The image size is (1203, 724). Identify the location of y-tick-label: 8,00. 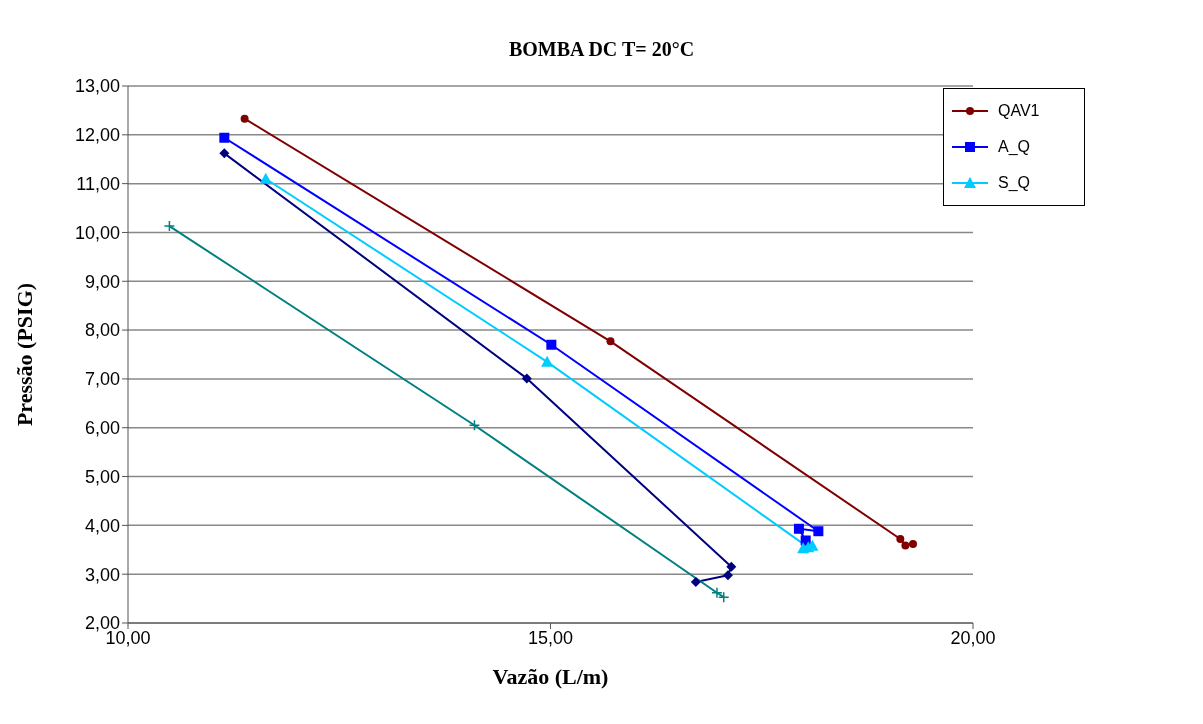
(102, 330).